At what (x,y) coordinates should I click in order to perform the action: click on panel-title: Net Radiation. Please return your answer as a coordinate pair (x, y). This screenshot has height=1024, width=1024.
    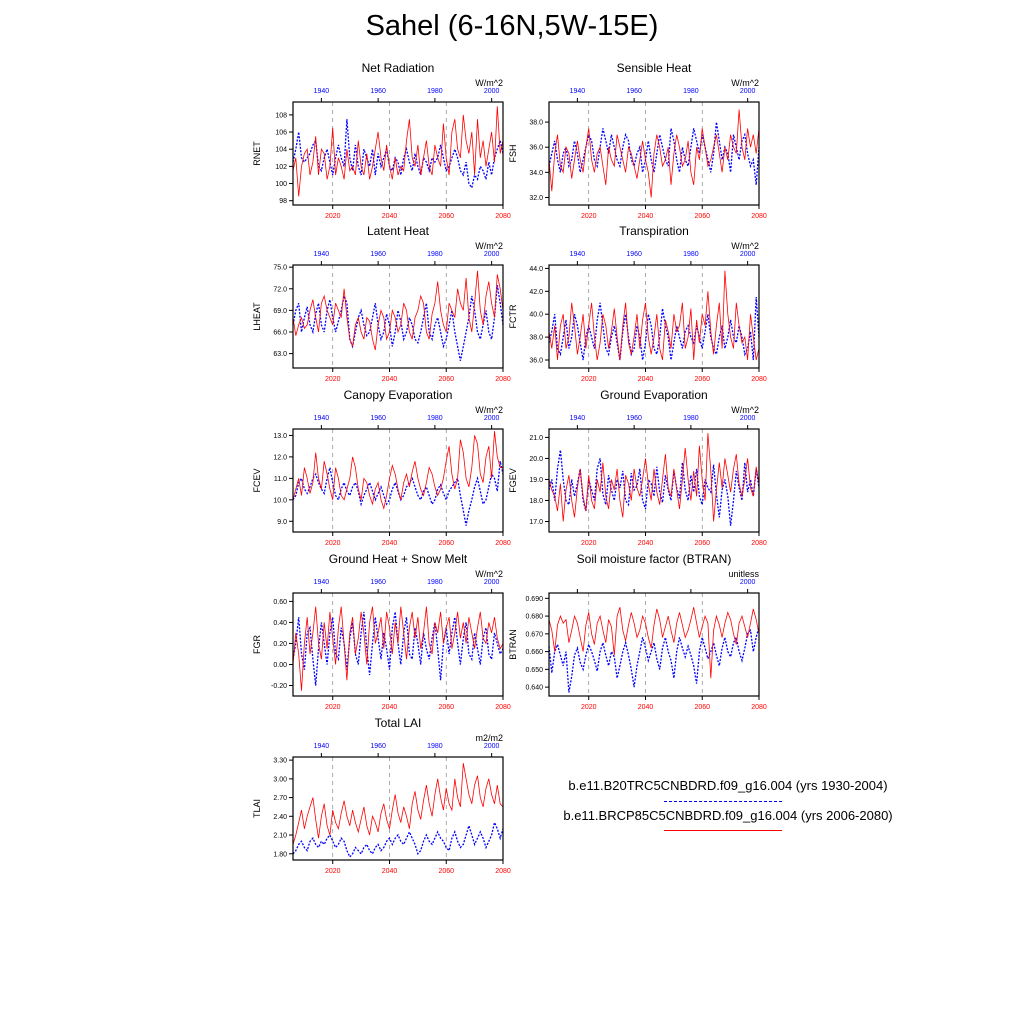
    Looking at the image, I should click on (398, 68).